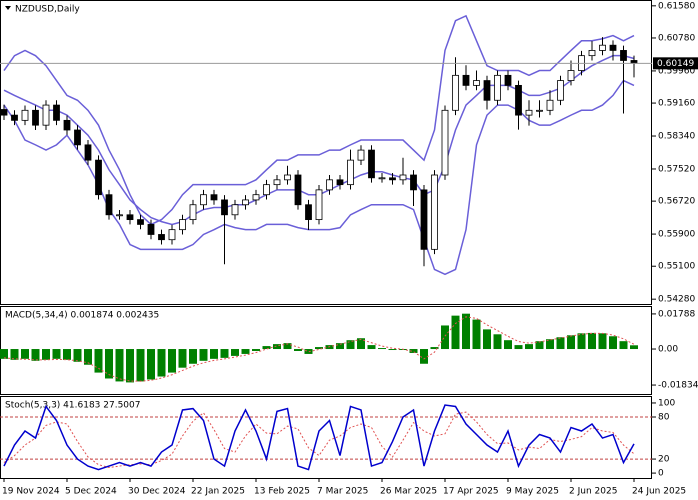 This screenshot has width=698, height=500. Describe the element at coordinates (676, 6) in the screenshot. I see `y-tick-label: 0.61580` at that location.